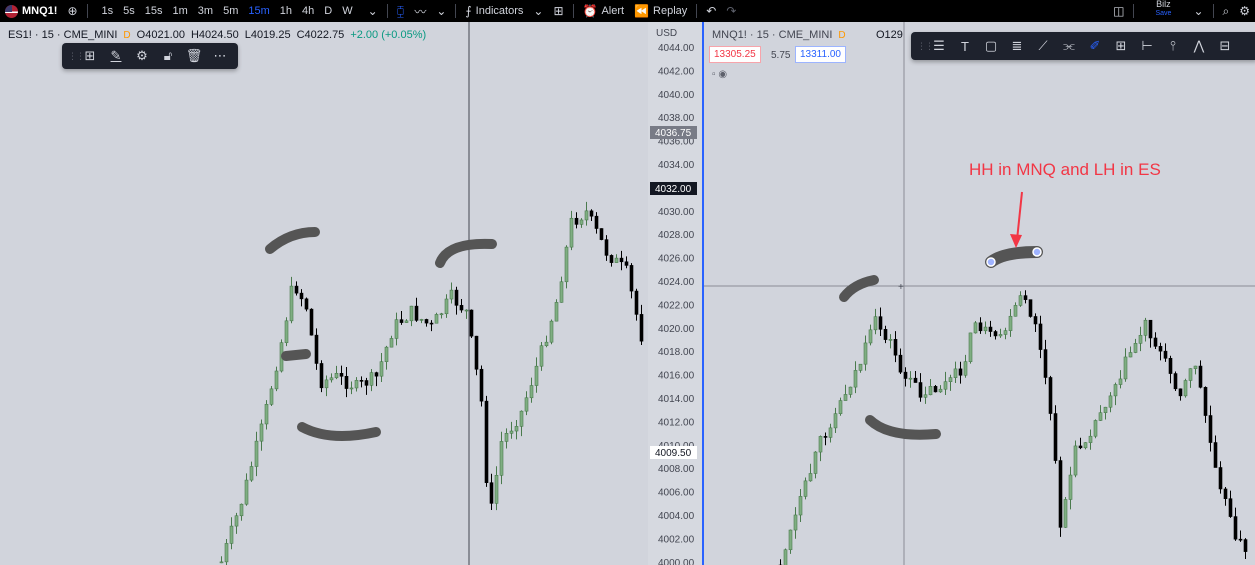 The height and width of the screenshot is (565, 1255). Describe the element at coordinates (676, 352) in the screenshot. I see `price-tick-label: 4018.00` at that location.